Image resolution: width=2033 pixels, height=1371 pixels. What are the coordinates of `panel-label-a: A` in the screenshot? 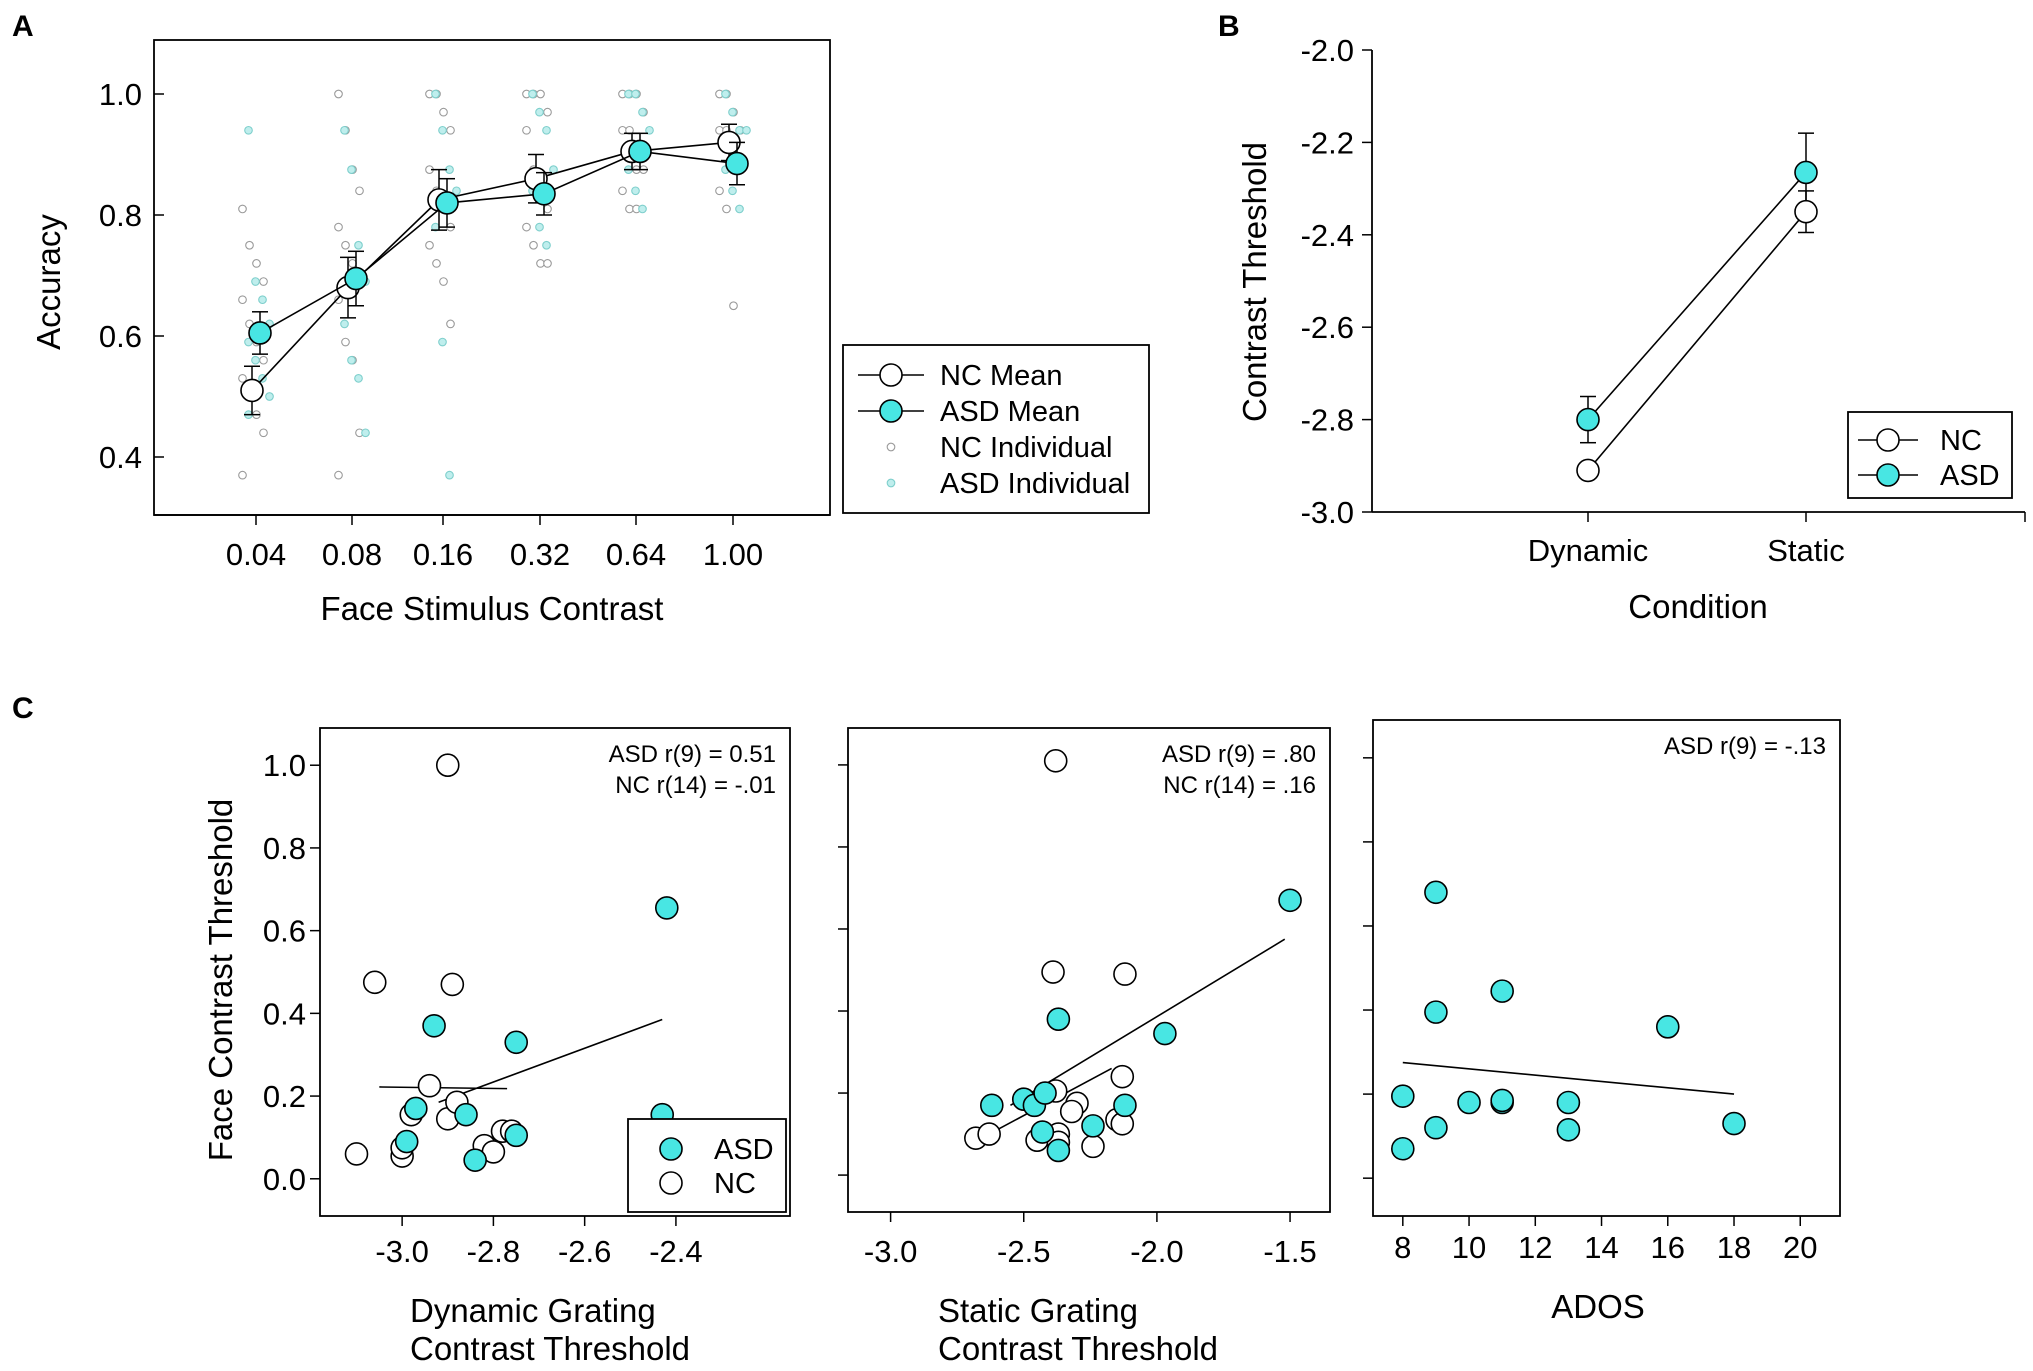 It's located at (23, 26).